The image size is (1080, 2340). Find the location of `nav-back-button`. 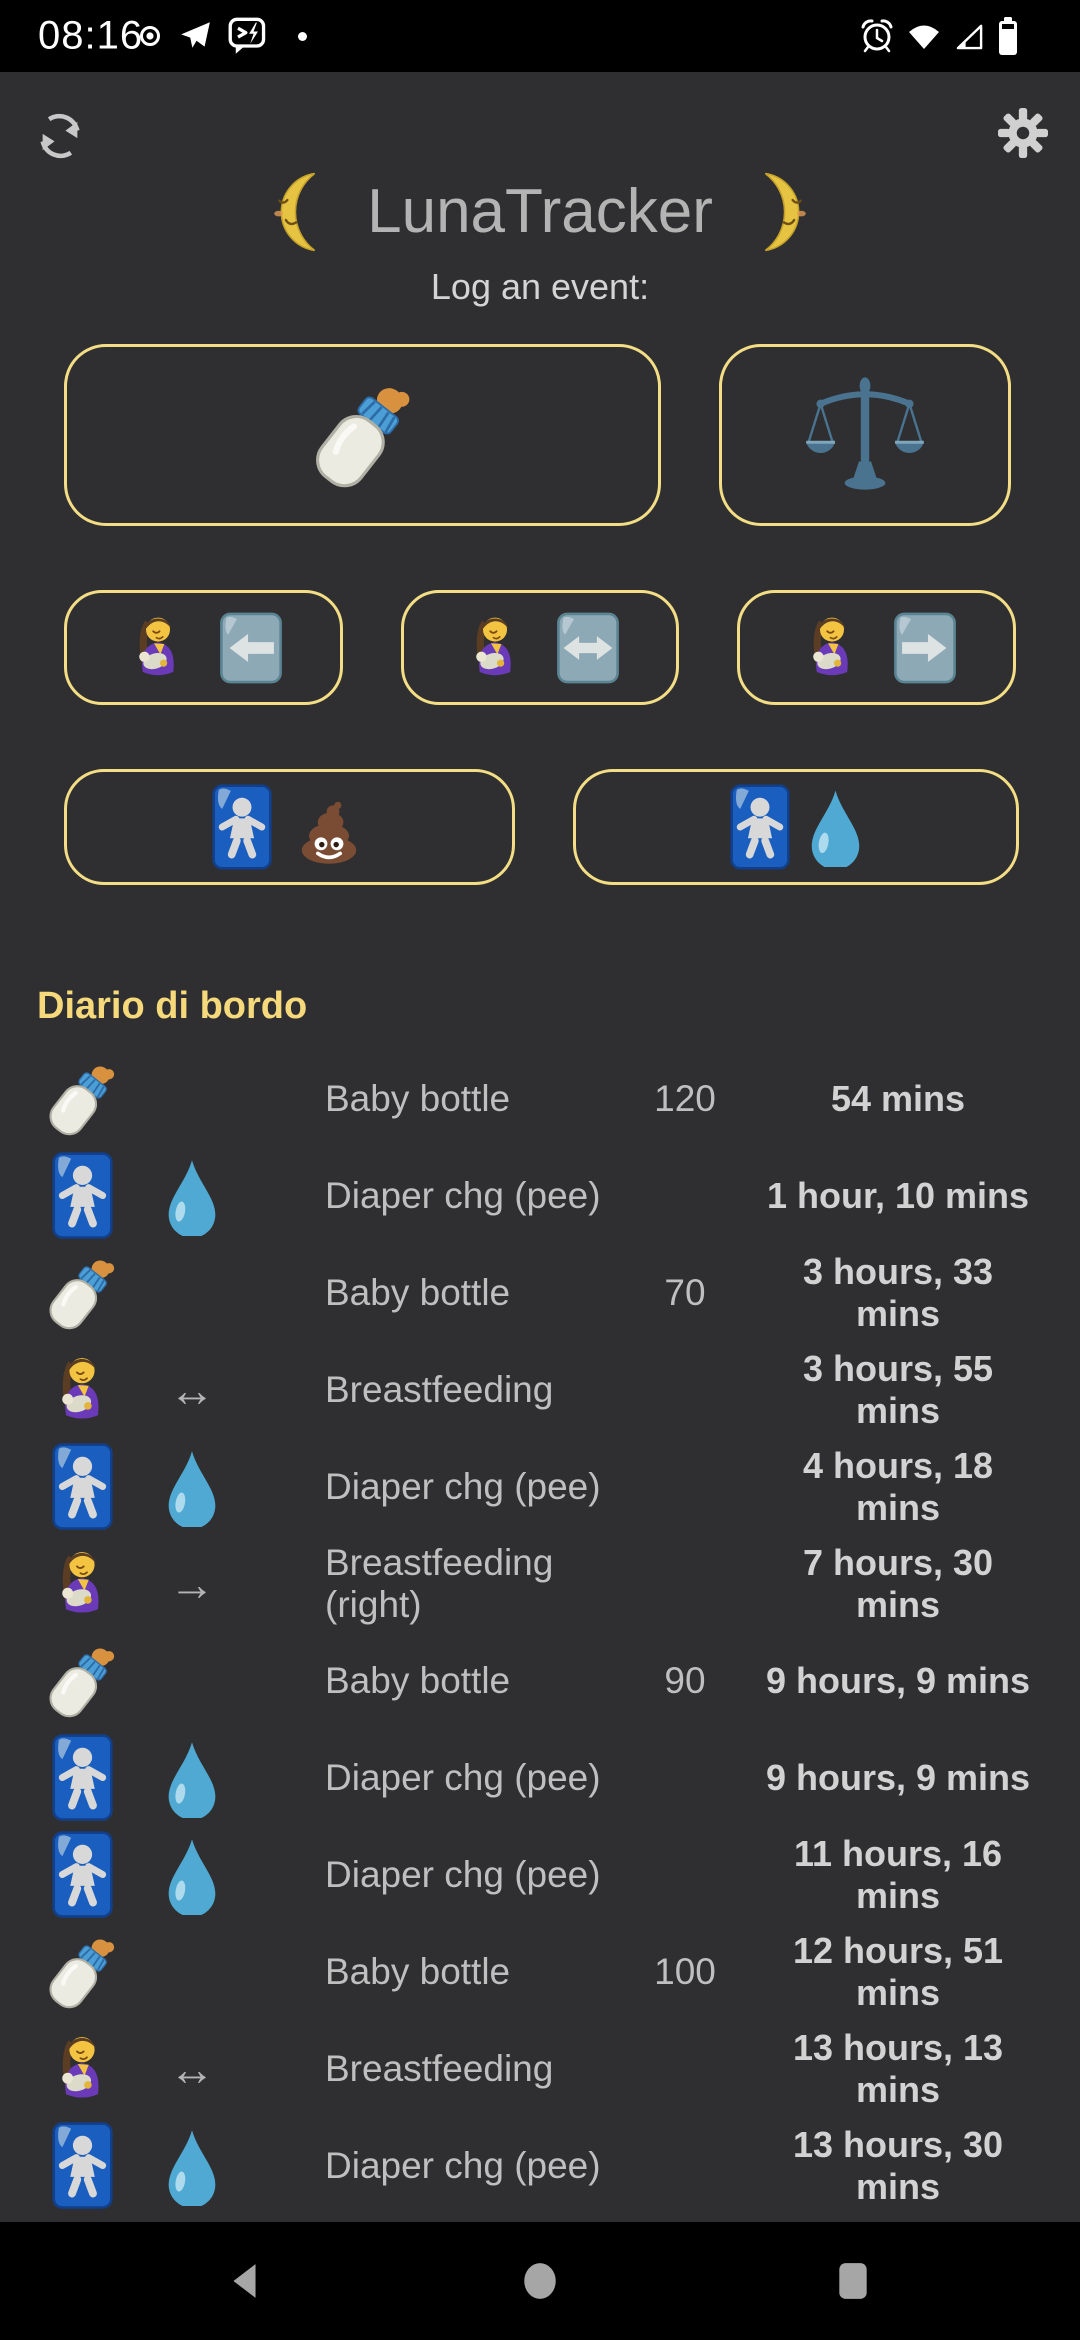

nav-back-button is located at coordinates (245, 2281).